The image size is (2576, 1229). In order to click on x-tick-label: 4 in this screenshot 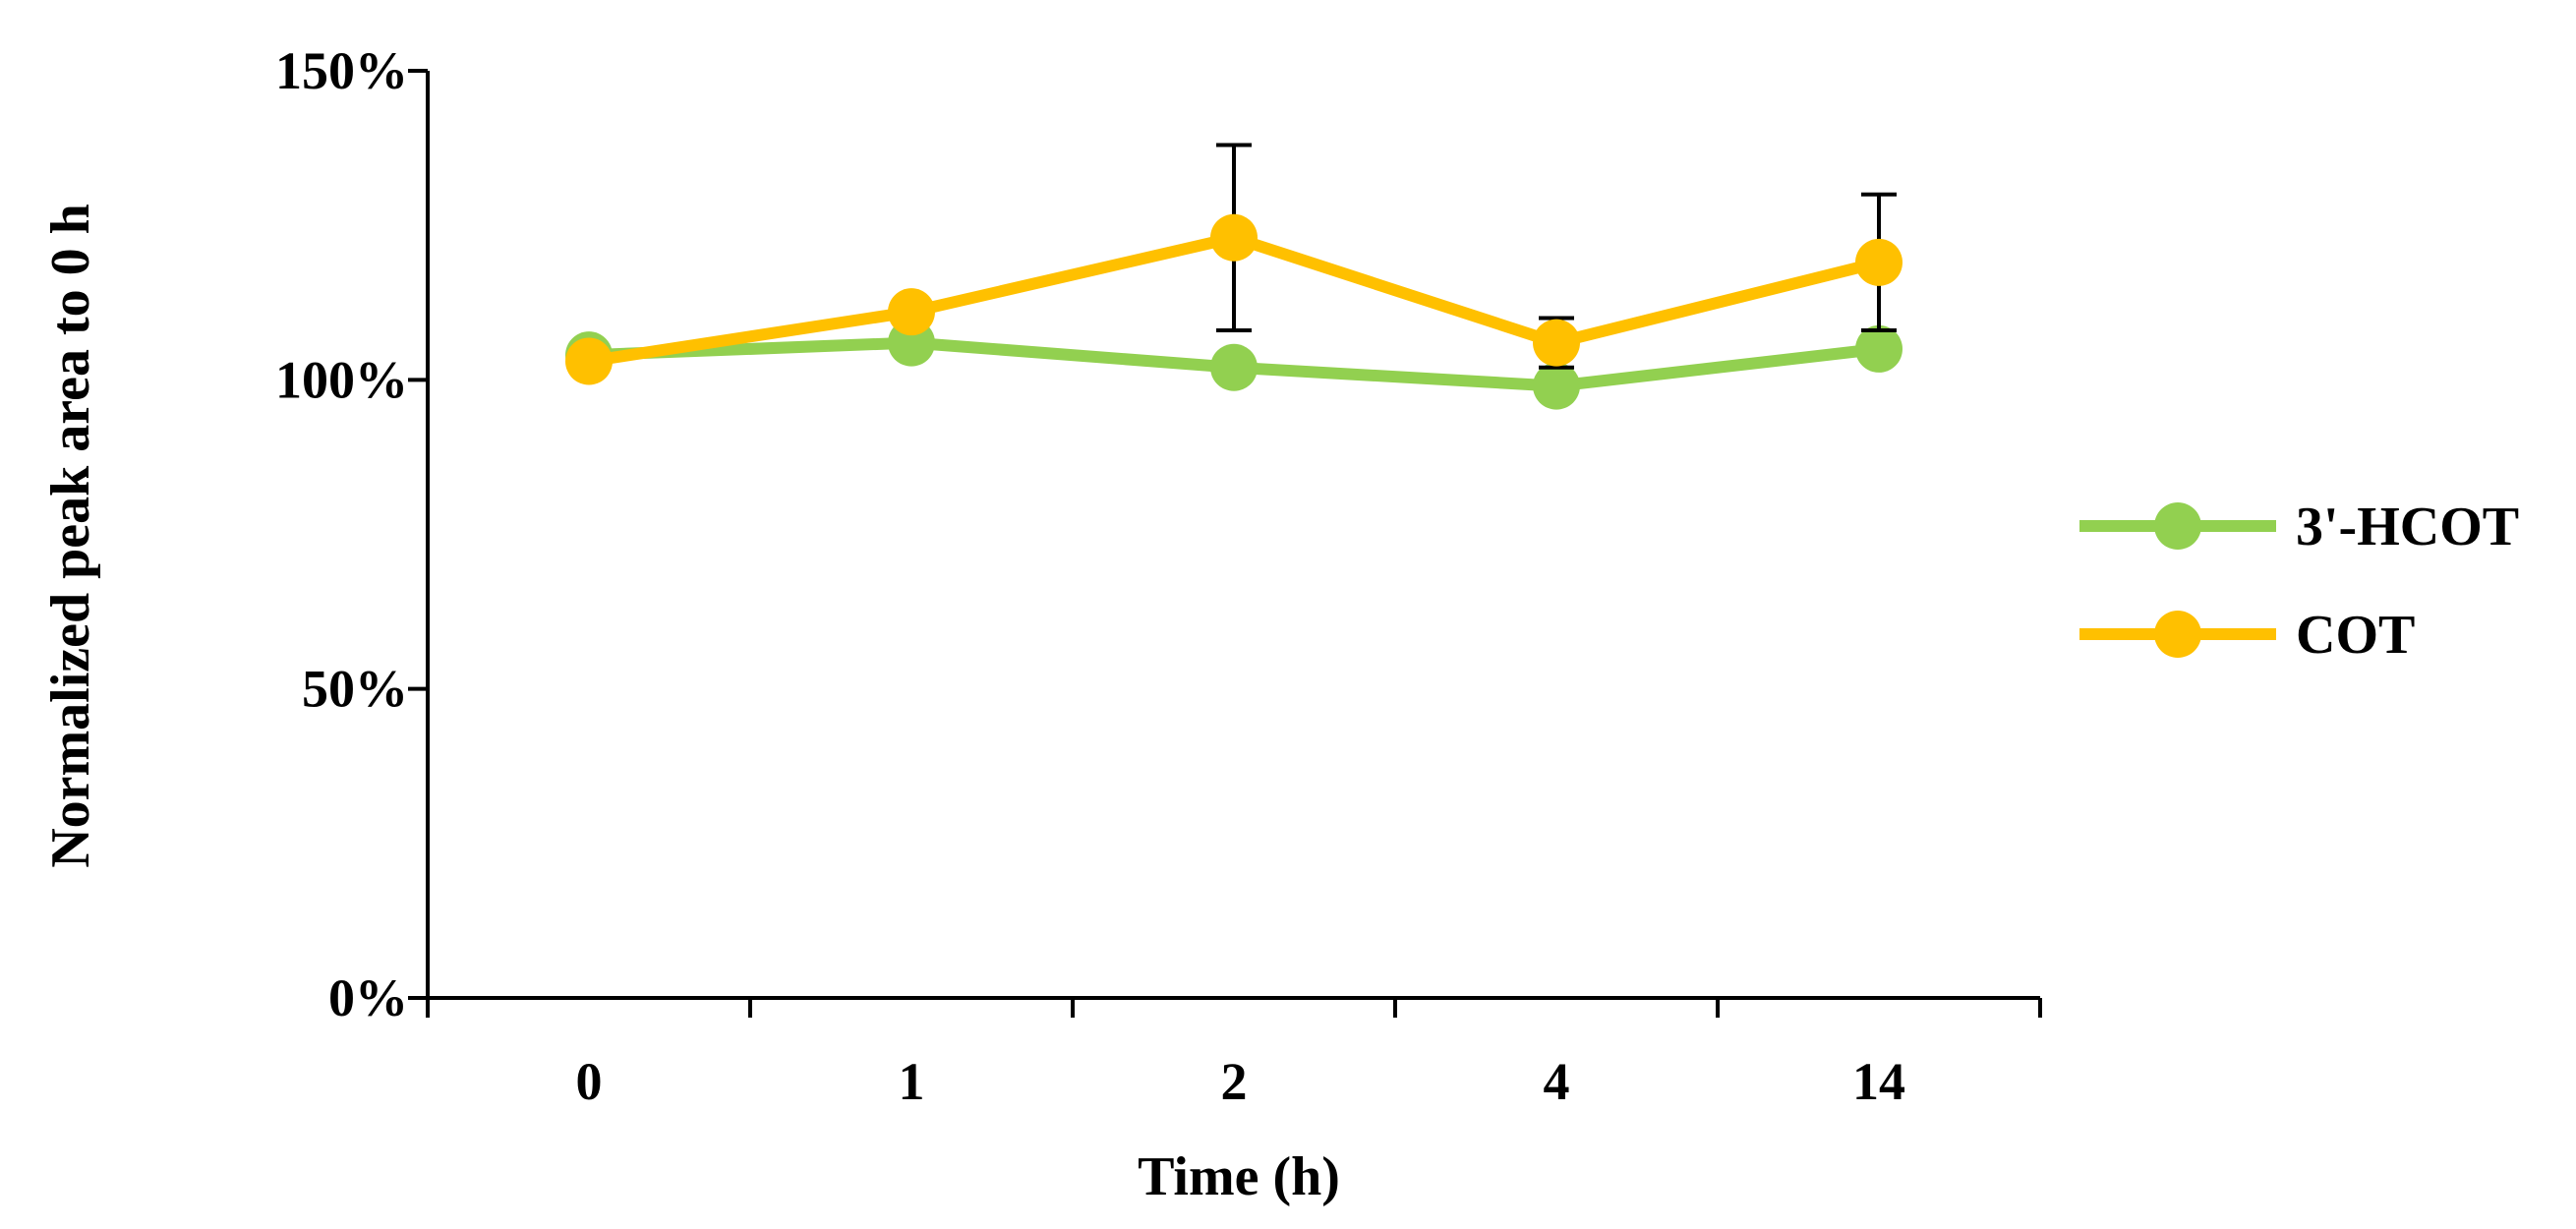, I will do `click(1557, 1081)`.